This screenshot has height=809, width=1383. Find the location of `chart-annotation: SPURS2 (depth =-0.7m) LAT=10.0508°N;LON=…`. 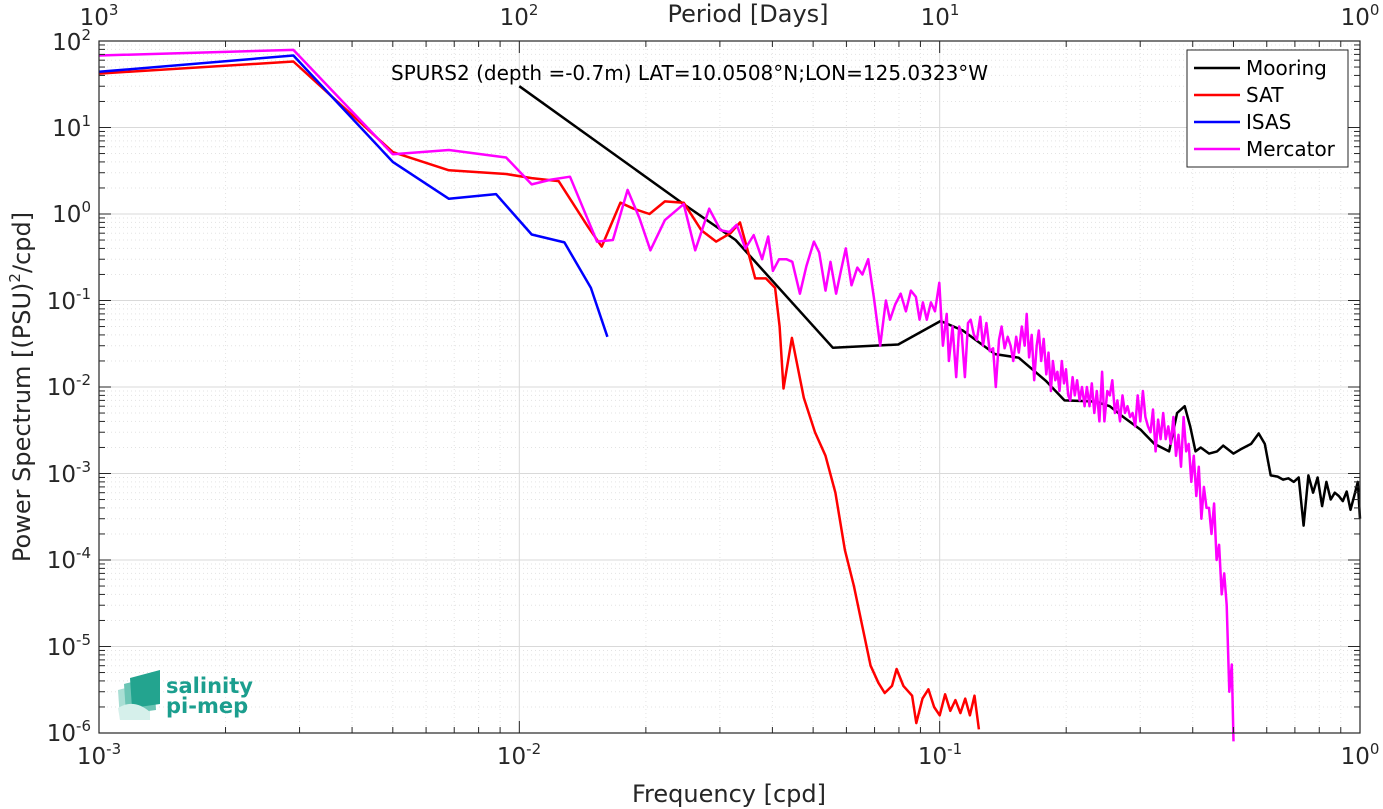

chart-annotation: SPURS2 (depth =-0.7m) LAT=10.0508°N;LON=… is located at coordinates (689, 73).